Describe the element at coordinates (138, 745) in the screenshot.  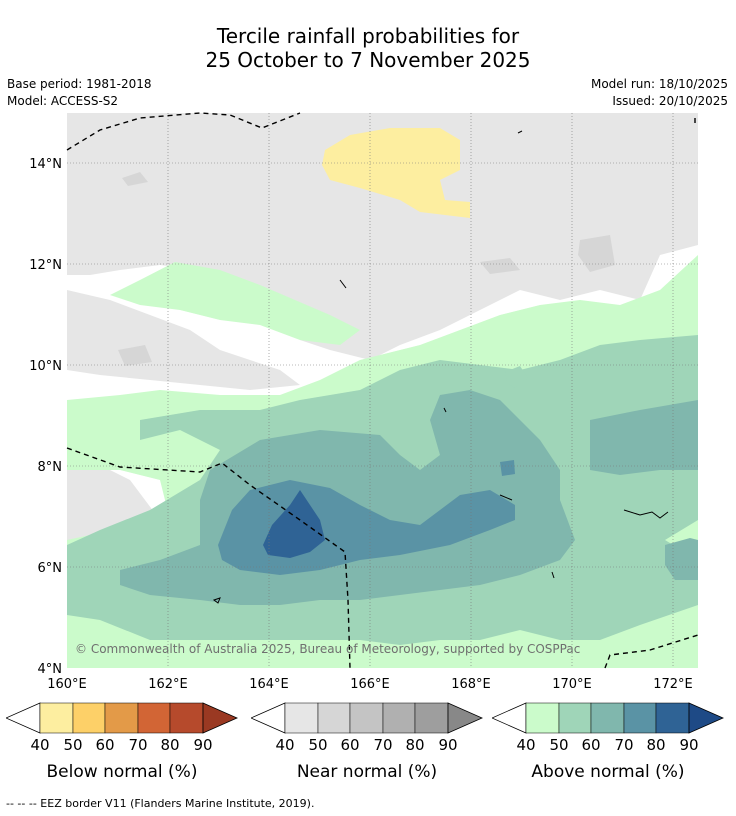
I see `colorbar-below-tick-70: 70` at that location.